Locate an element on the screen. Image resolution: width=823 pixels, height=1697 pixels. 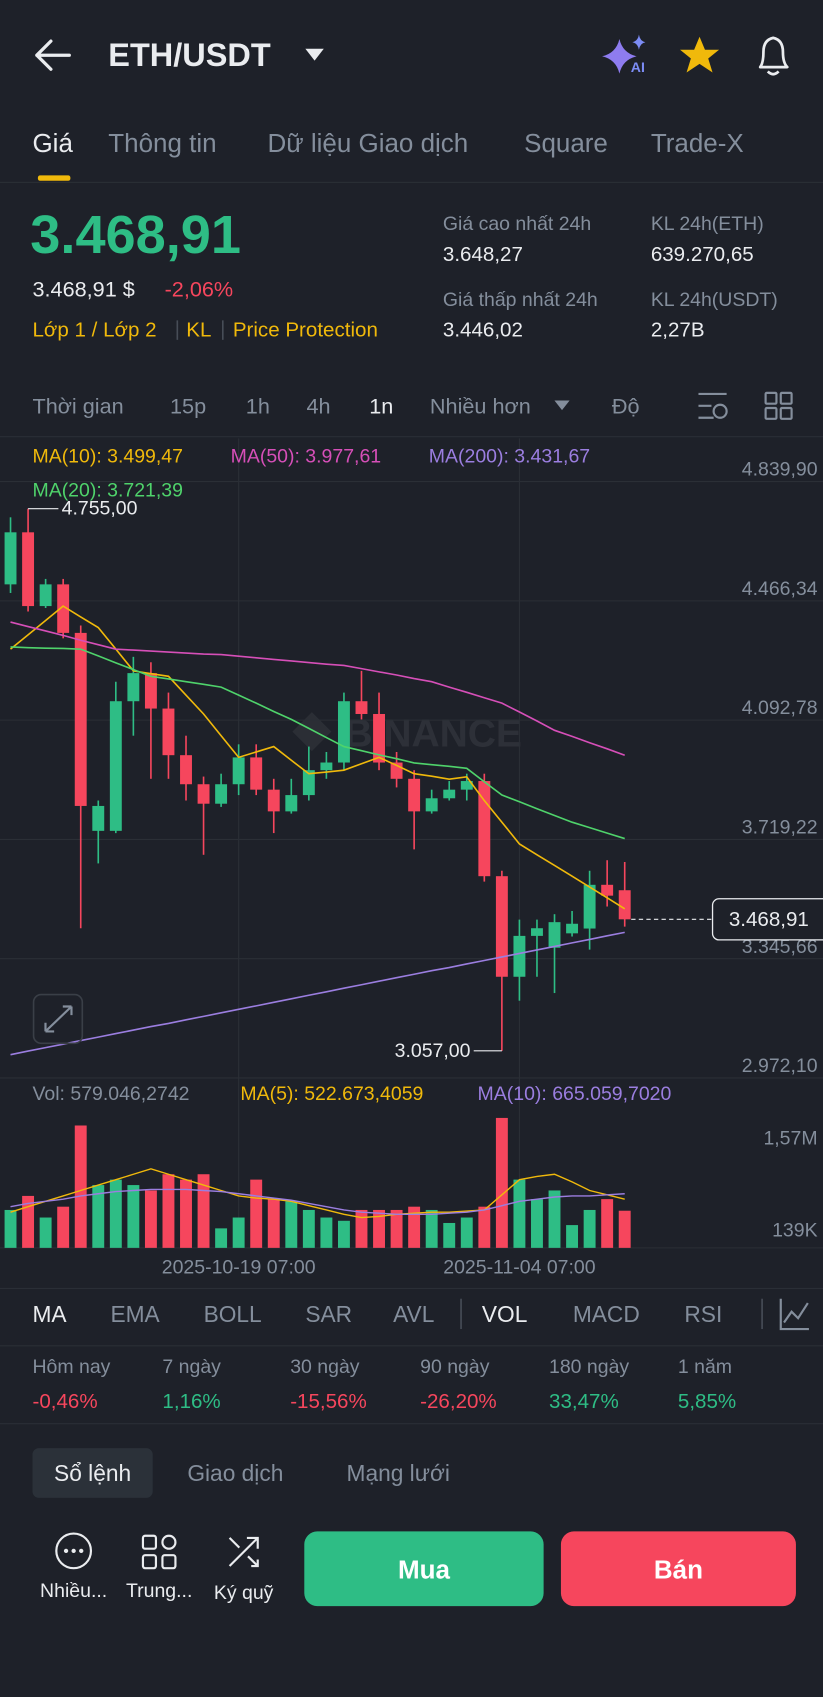
more-dropdown is located at coordinates (562, 405).